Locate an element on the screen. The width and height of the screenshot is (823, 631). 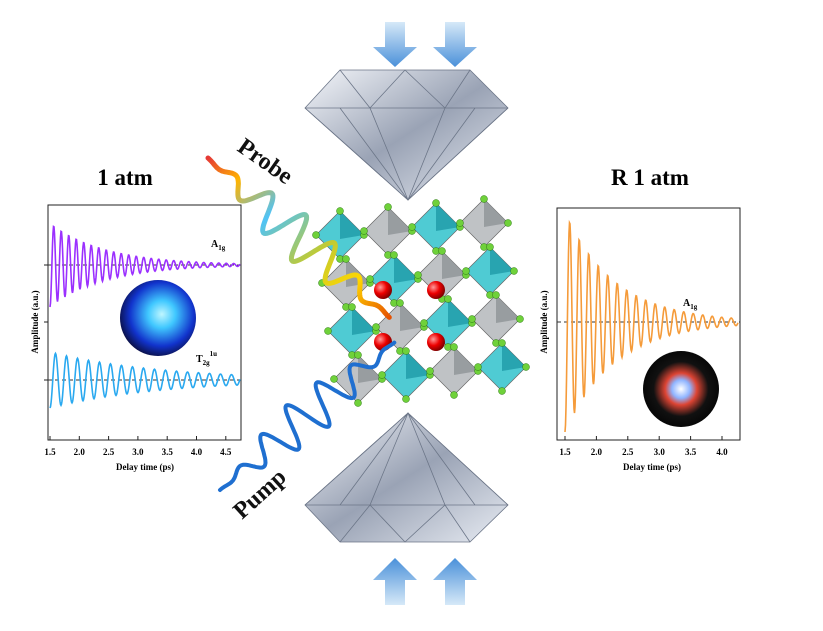
panel-title: R 1 atm is located at coordinates (650, 177).